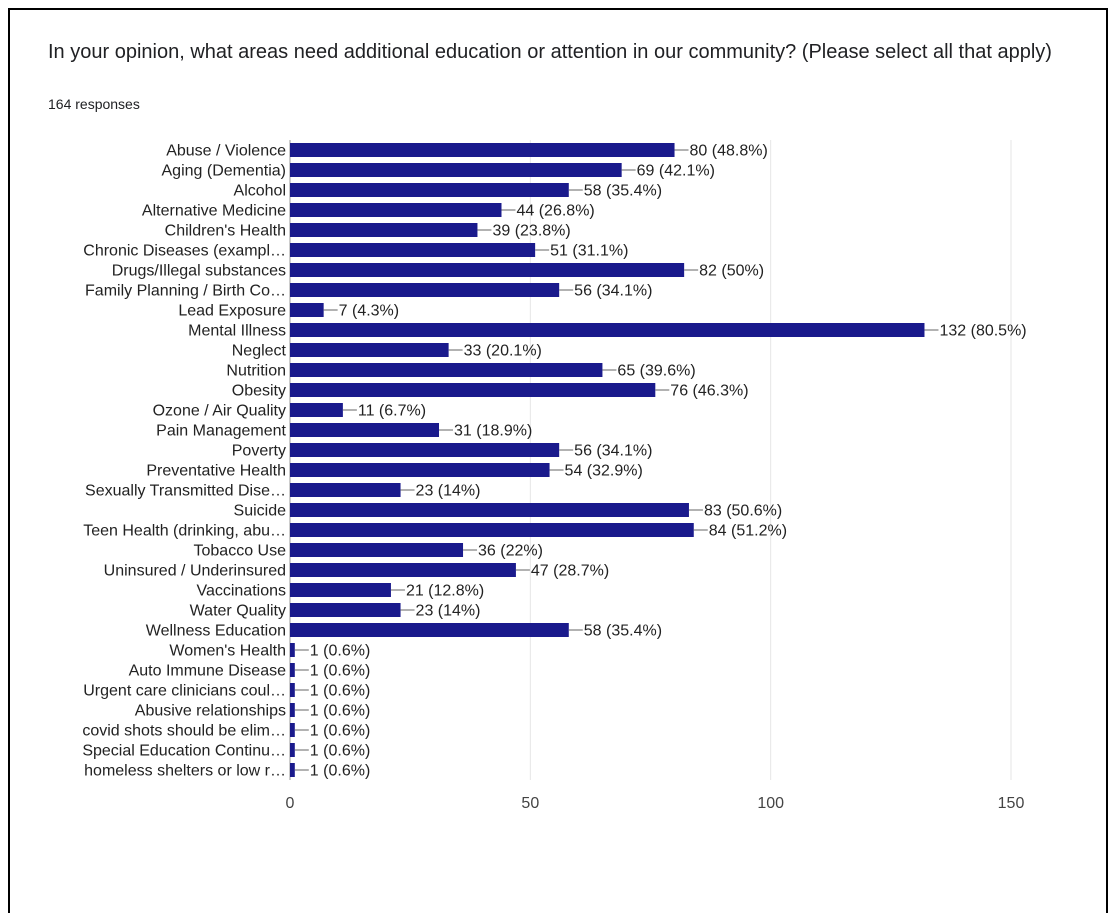 The image size is (1115, 917). I want to click on category-label: Pain Management, so click(221, 431).